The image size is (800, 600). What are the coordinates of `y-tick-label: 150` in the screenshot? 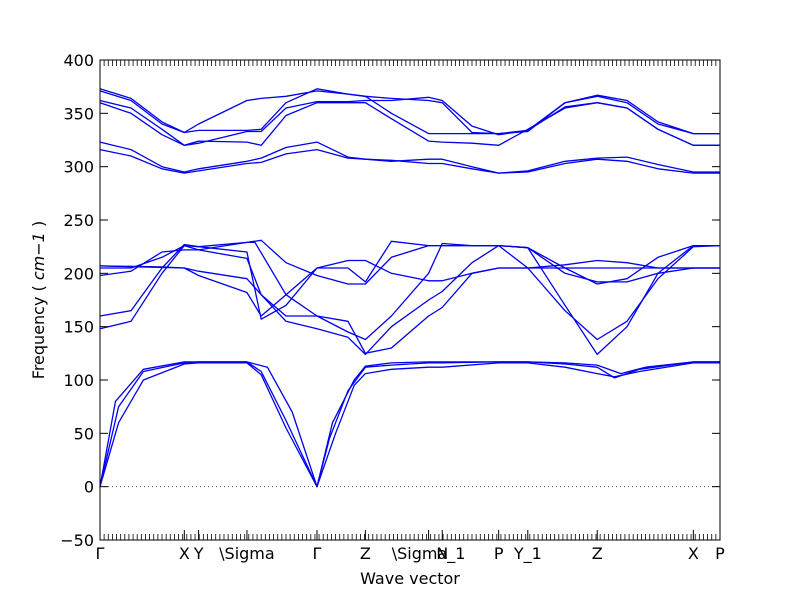 It's located at (78, 327).